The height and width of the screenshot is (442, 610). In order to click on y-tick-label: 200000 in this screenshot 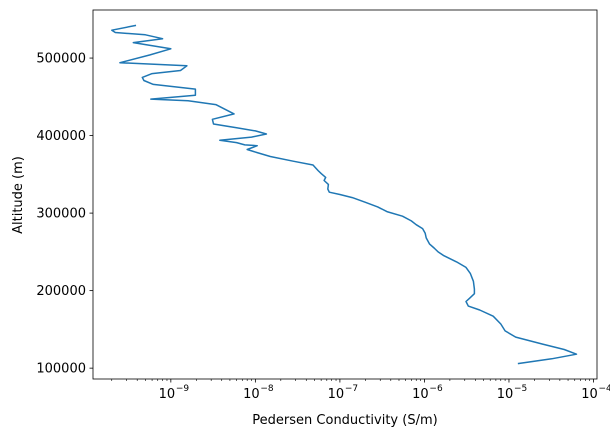, I will do `click(61, 291)`.